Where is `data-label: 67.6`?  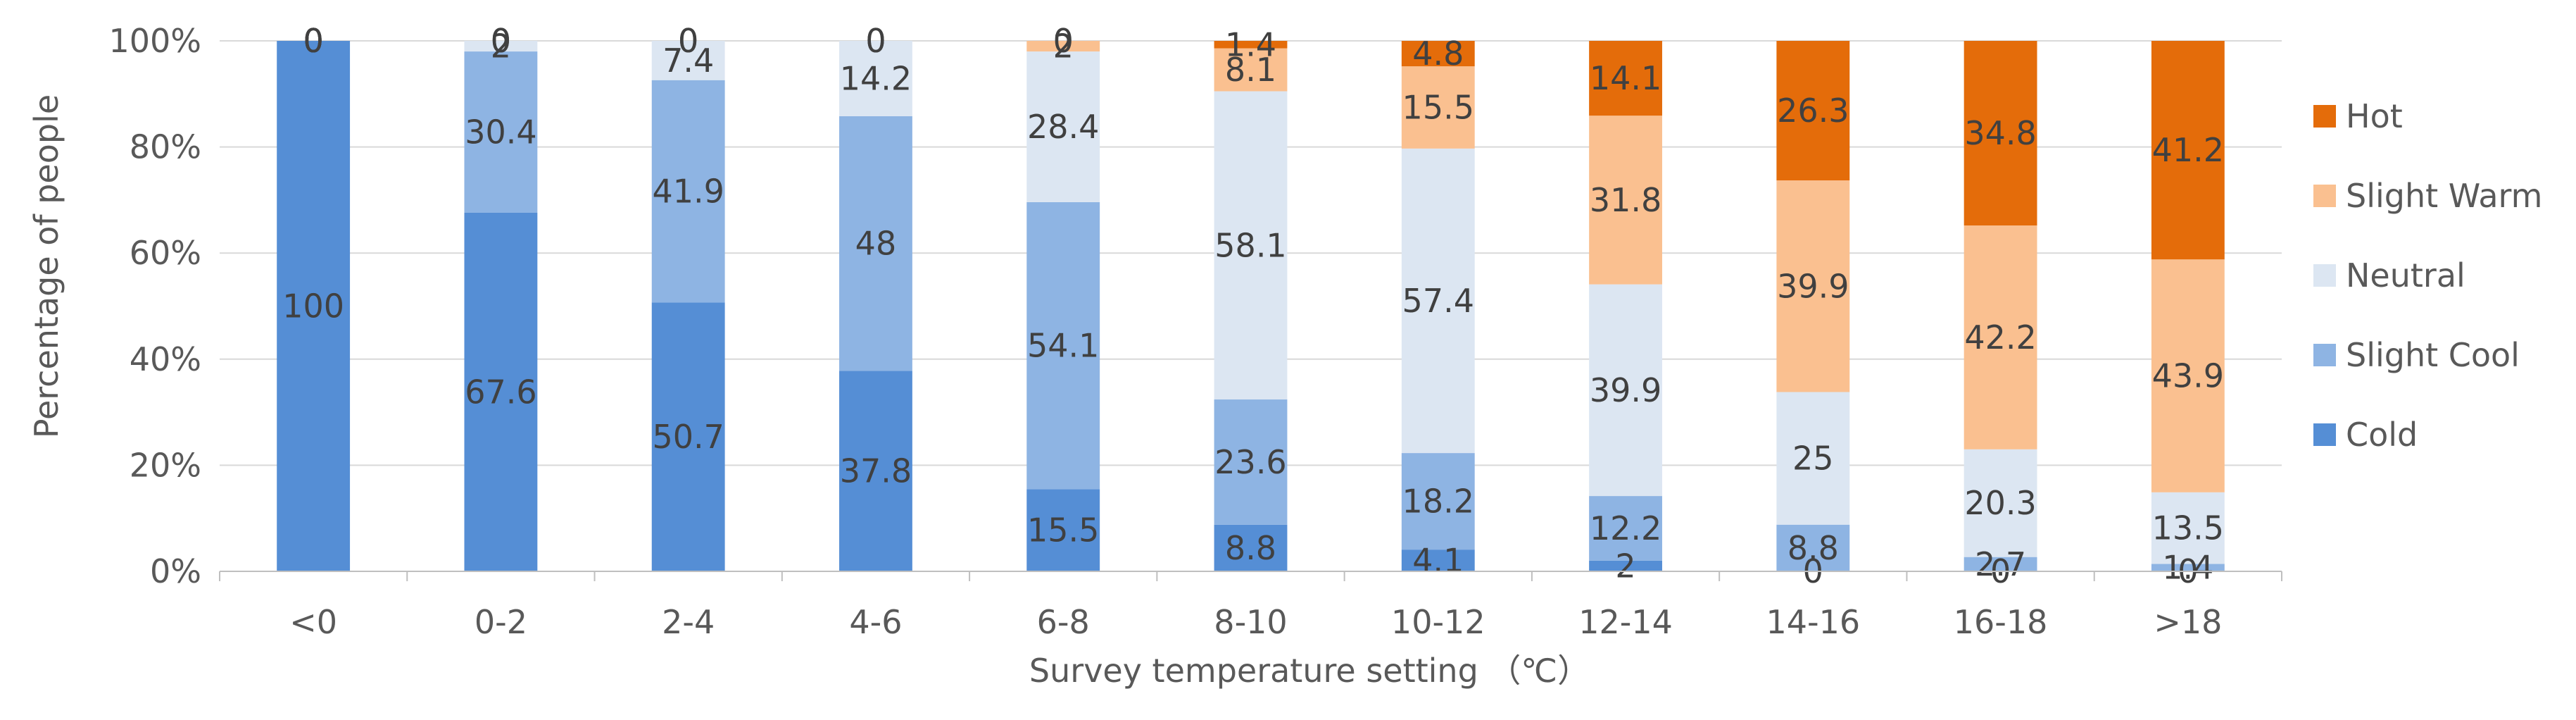
data-label: 67.6 is located at coordinates (500, 392).